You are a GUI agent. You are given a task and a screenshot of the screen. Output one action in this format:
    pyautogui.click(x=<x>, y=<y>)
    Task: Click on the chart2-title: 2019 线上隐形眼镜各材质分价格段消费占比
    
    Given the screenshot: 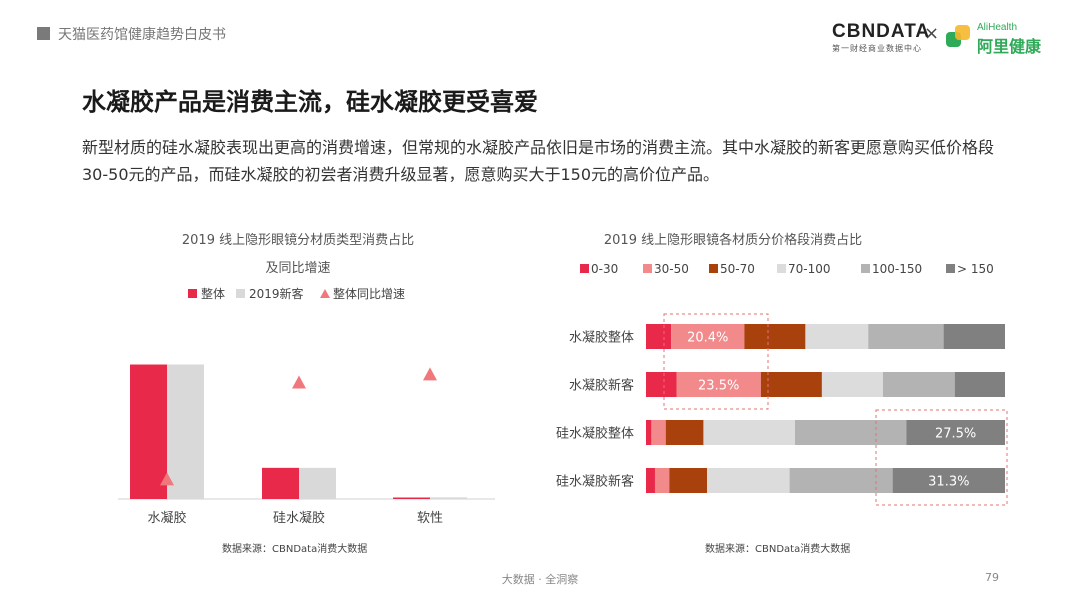 What is the action you would take?
    pyautogui.click(x=733, y=240)
    